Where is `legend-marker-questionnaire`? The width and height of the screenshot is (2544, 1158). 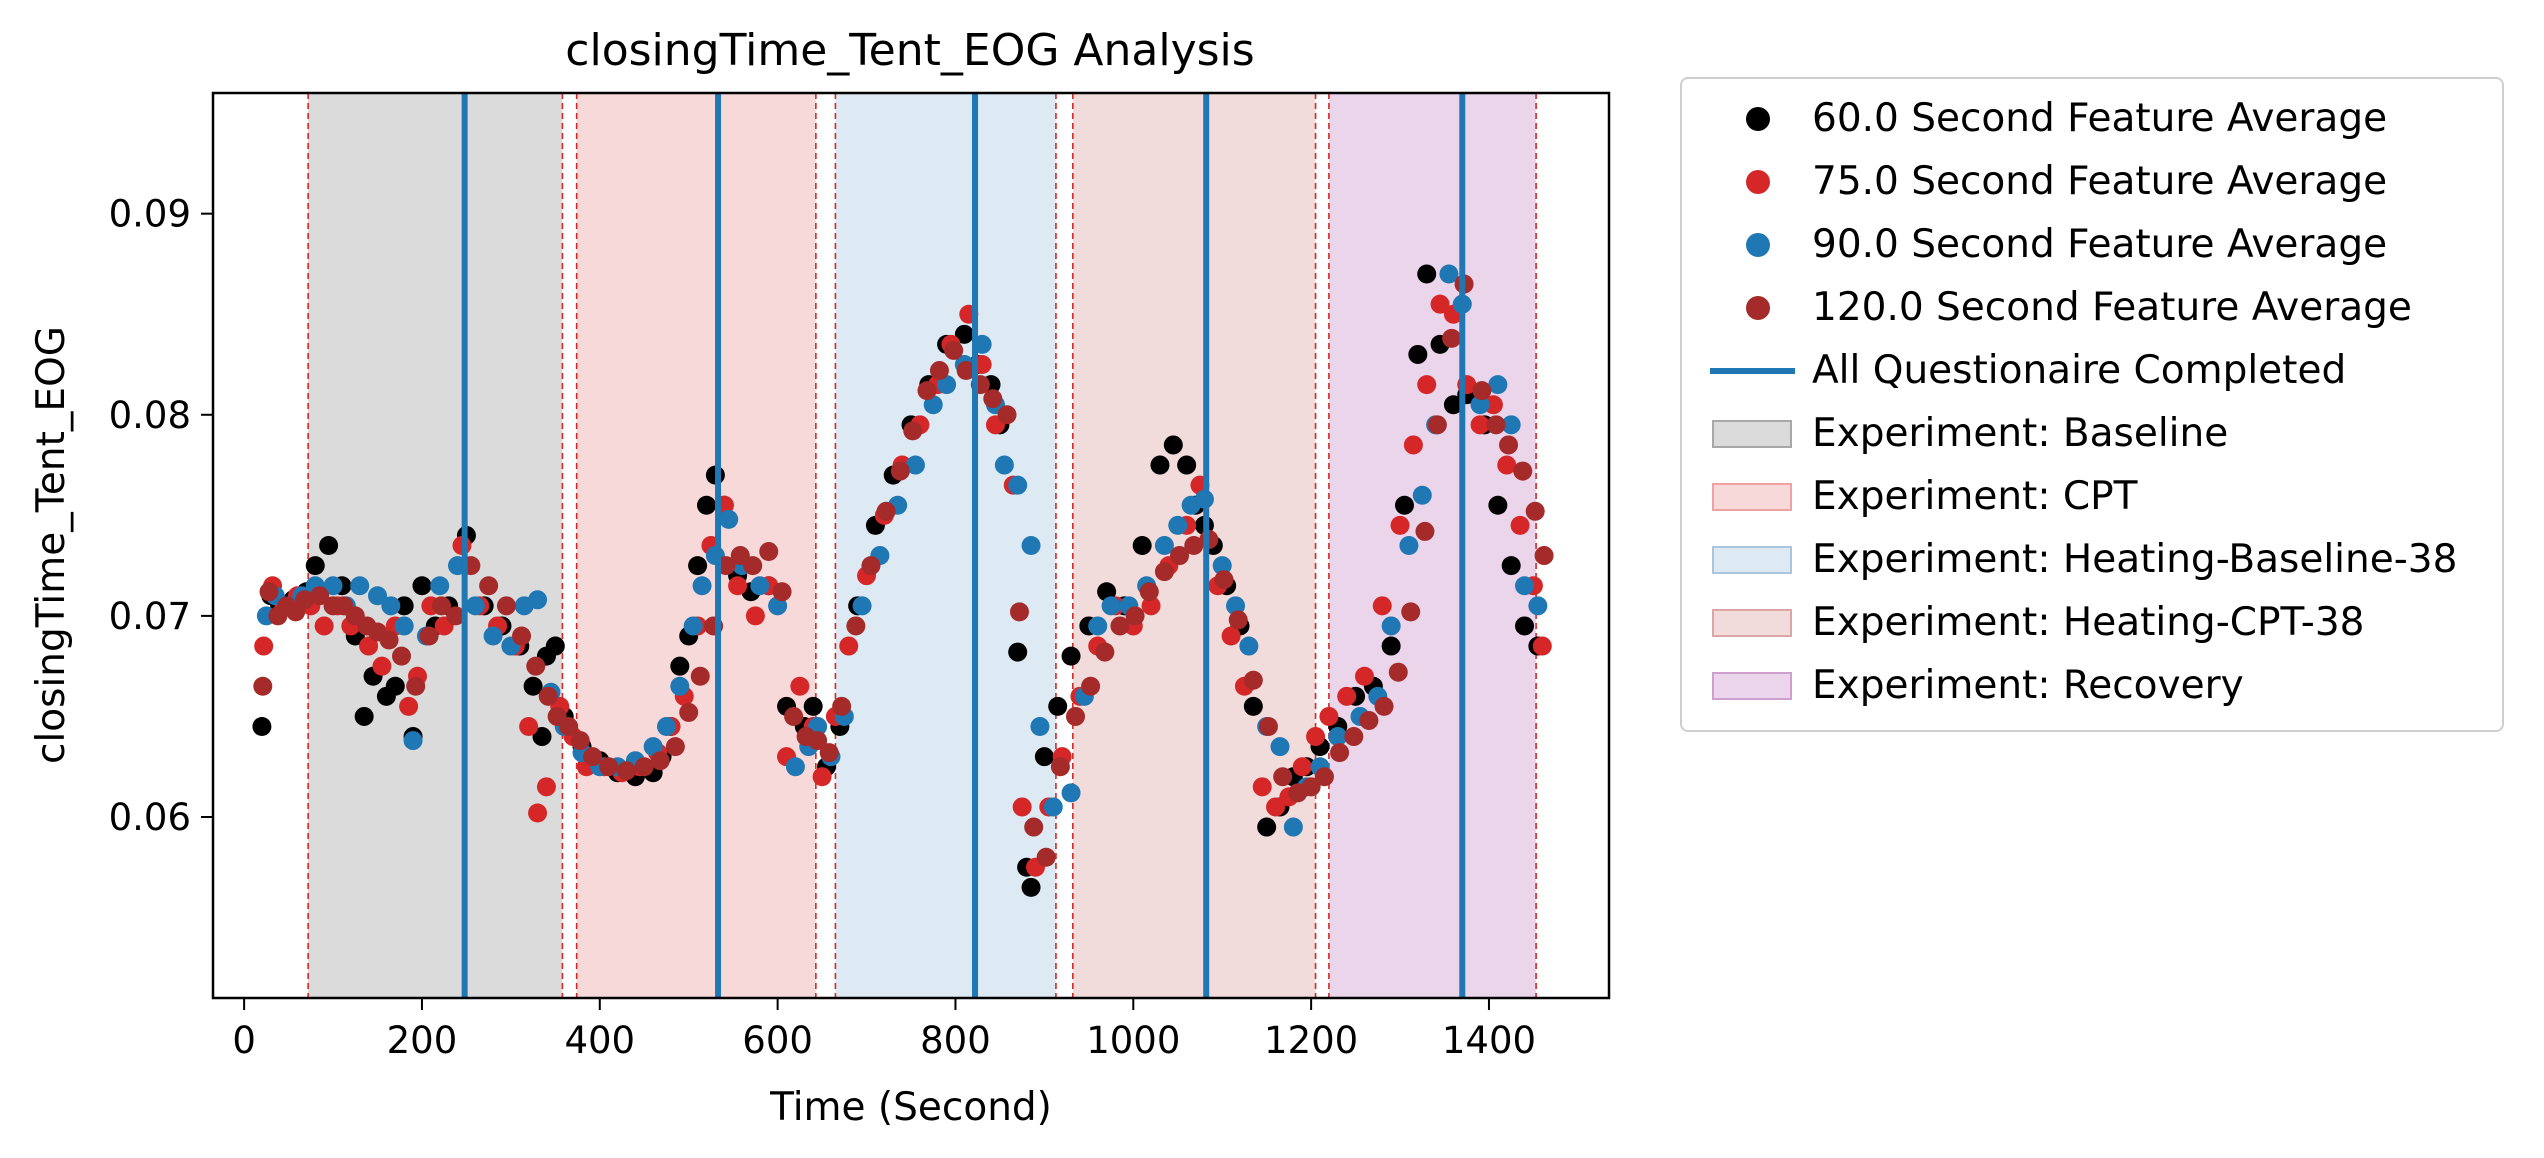
legend-marker-questionnaire is located at coordinates (1760, 371).